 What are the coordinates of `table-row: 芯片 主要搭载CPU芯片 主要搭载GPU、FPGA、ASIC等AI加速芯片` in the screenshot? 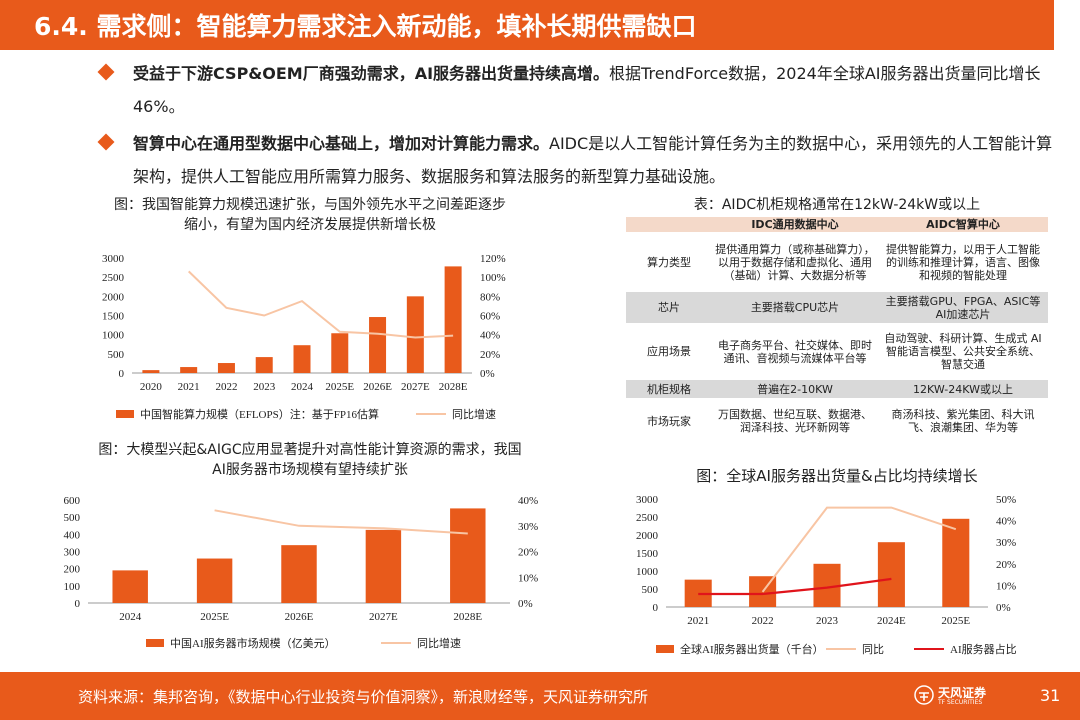 It's located at (837, 307).